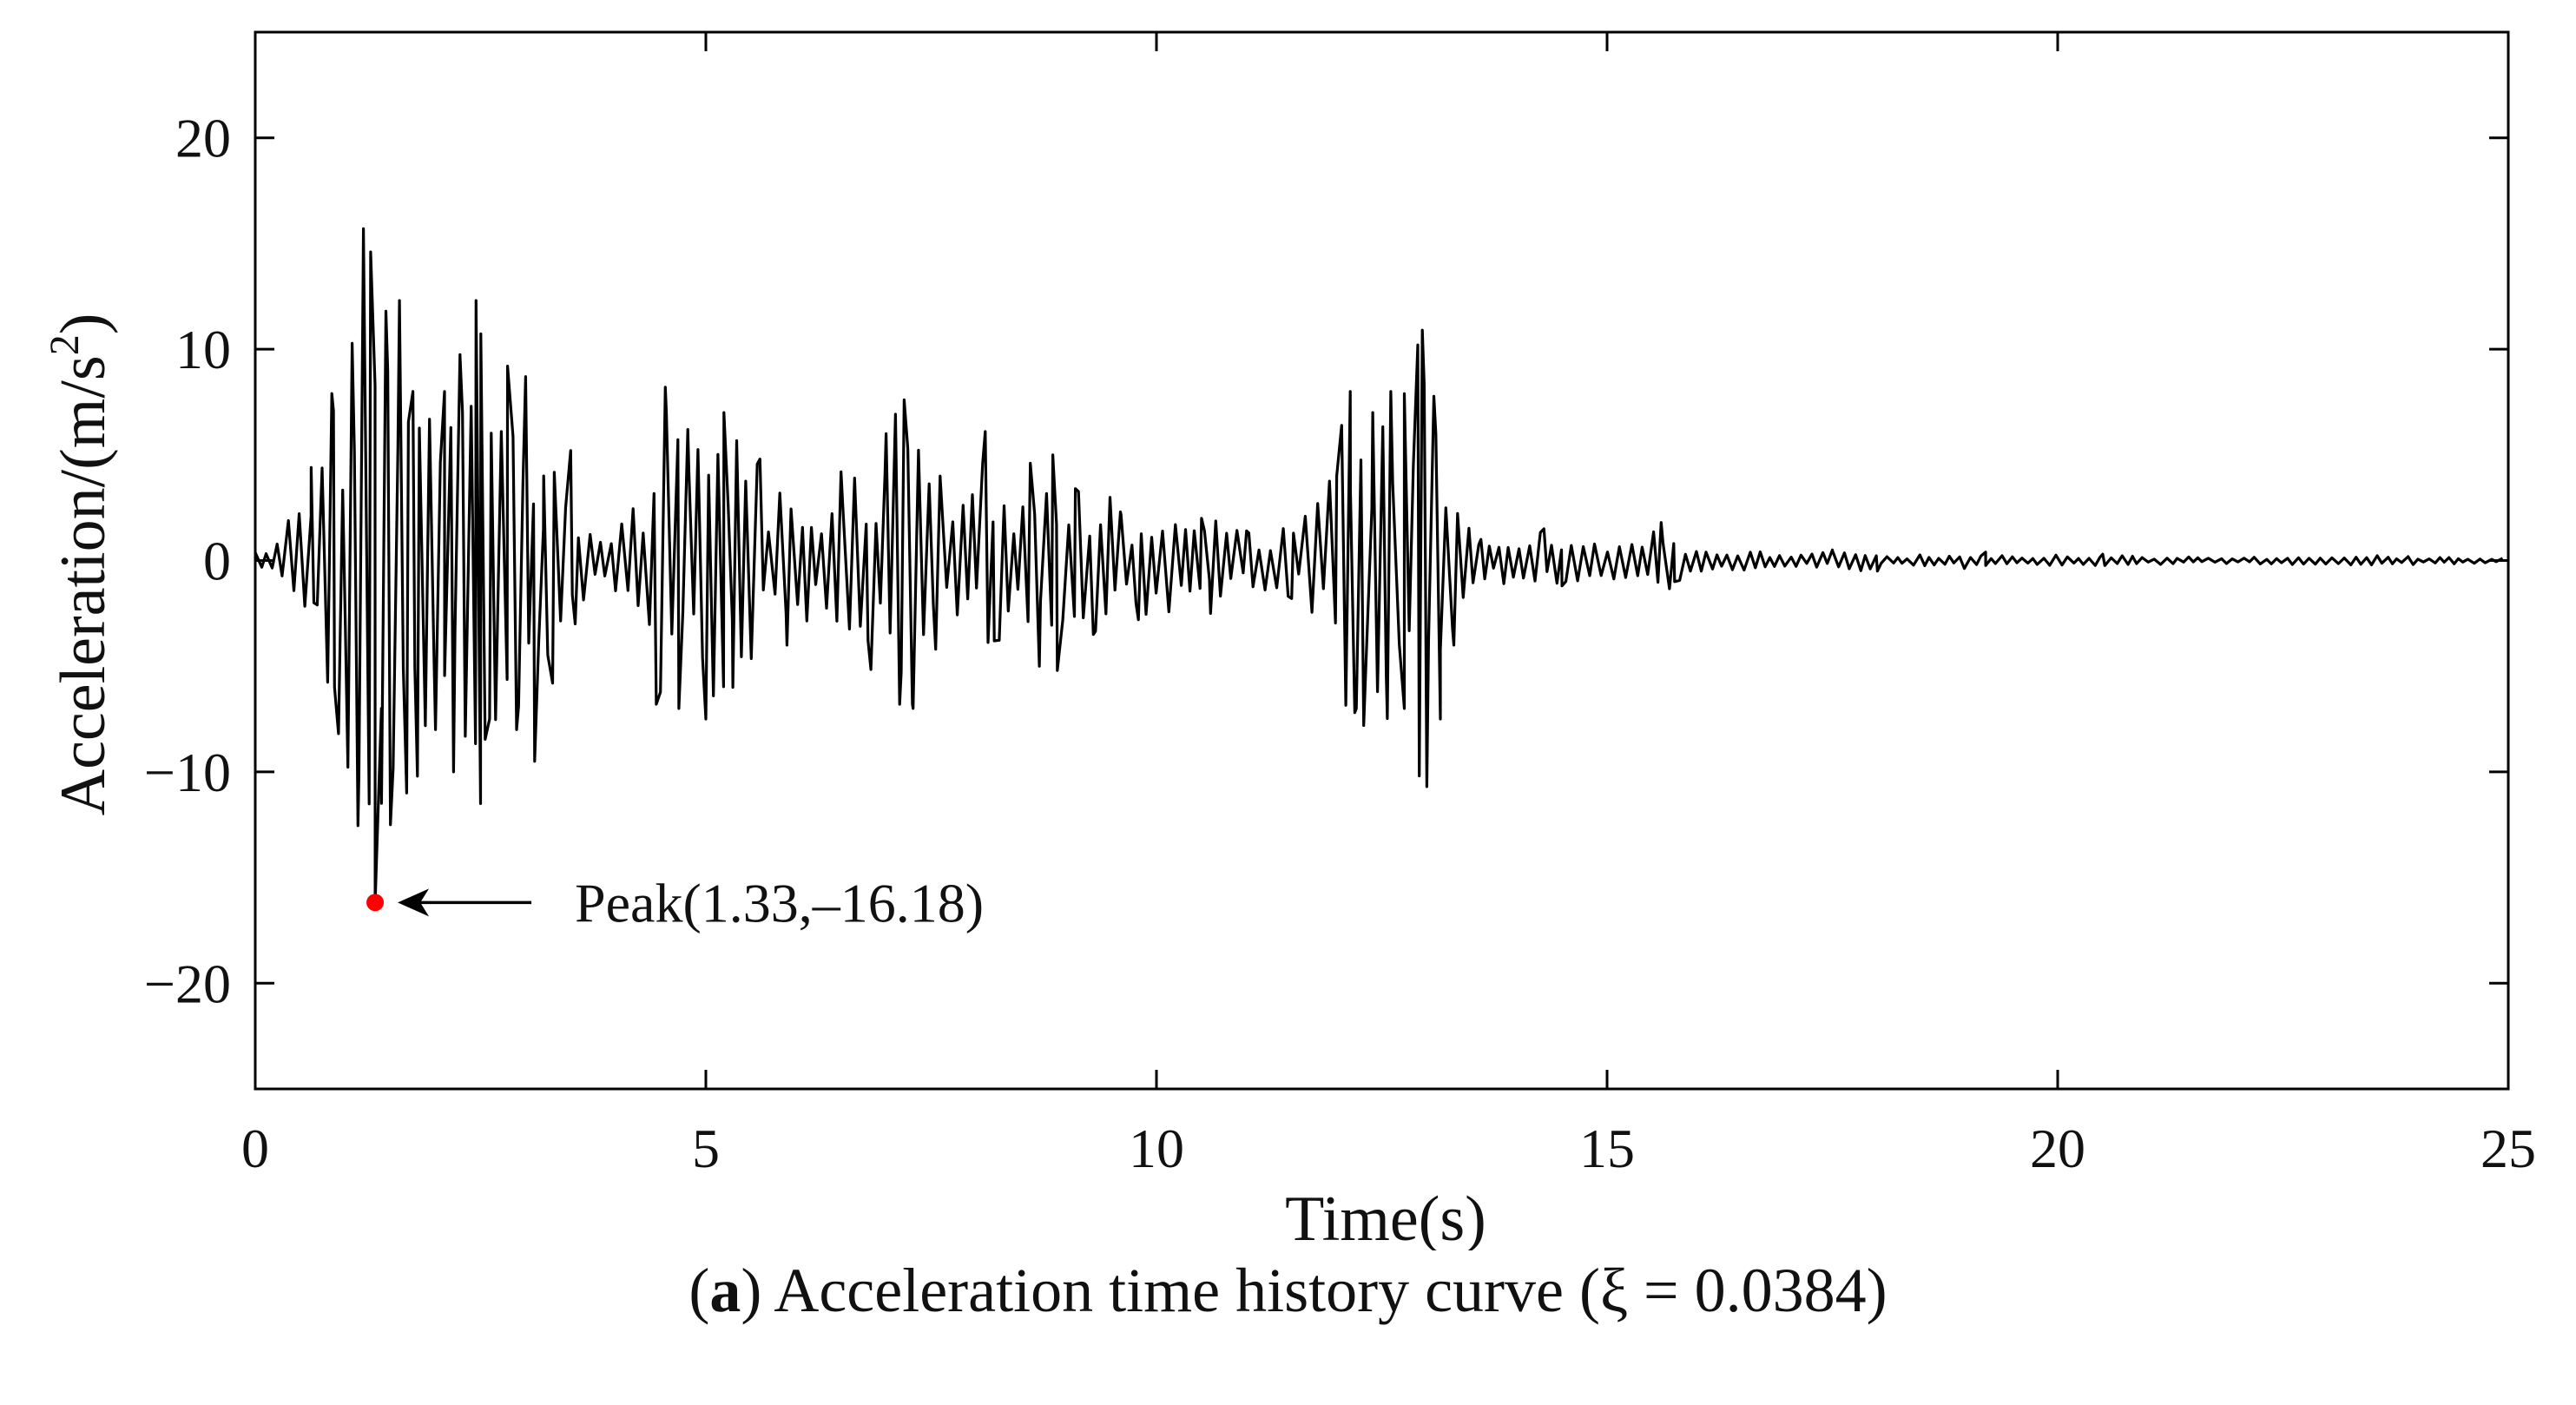 This screenshot has height=1405, width=2576. Describe the element at coordinates (1385, 1217) in the screenshot. I see `x-axis-label: Time(s)` at that location.